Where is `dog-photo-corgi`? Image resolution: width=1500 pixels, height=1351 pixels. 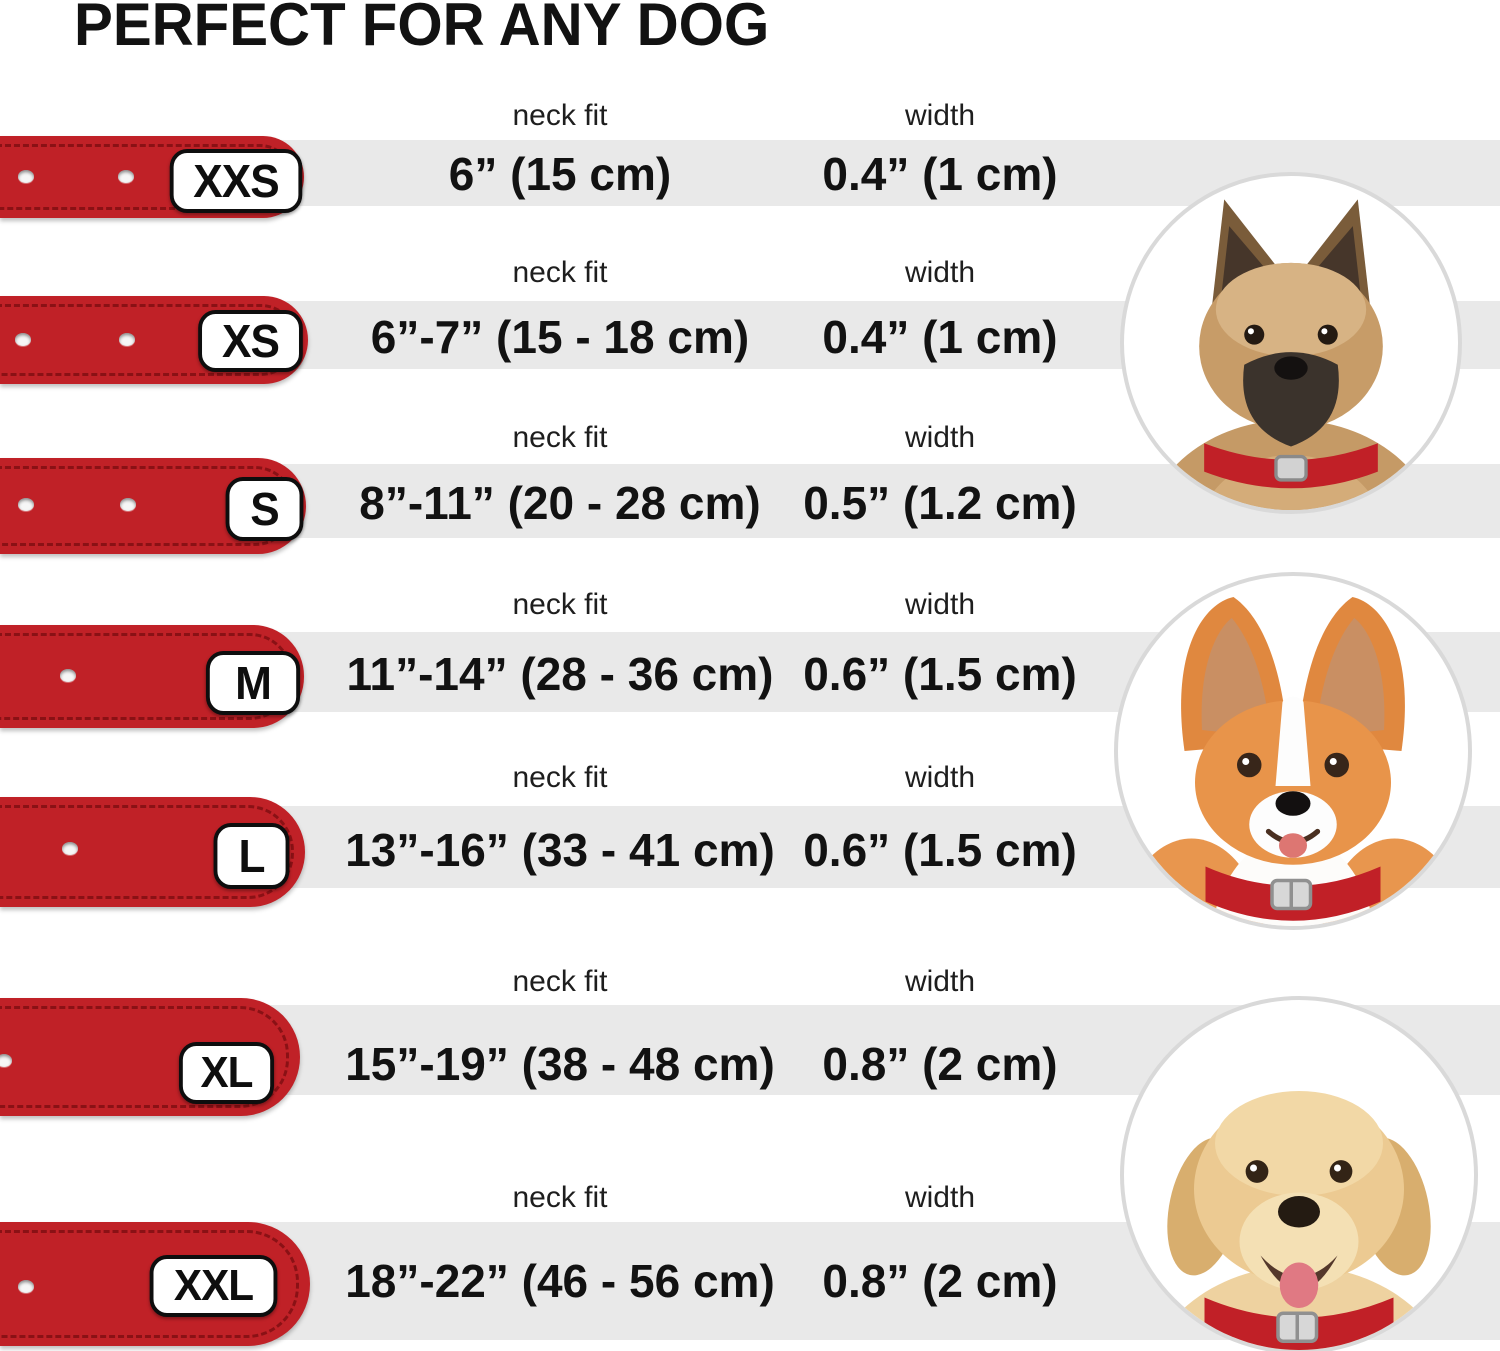 dog-photo-corgi is located at coordinates (1293, 751).